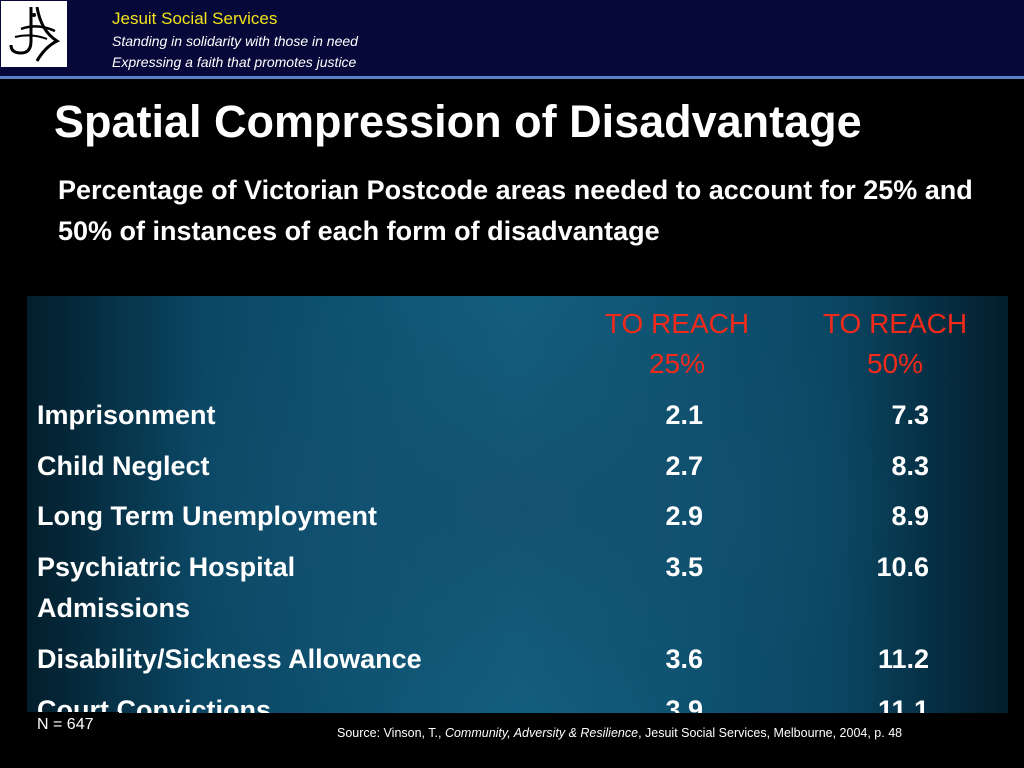 Image resolution: width=1024 pixels, height=768 pixels. I want to click on row-label: Imprisonment, so click(126, 415).